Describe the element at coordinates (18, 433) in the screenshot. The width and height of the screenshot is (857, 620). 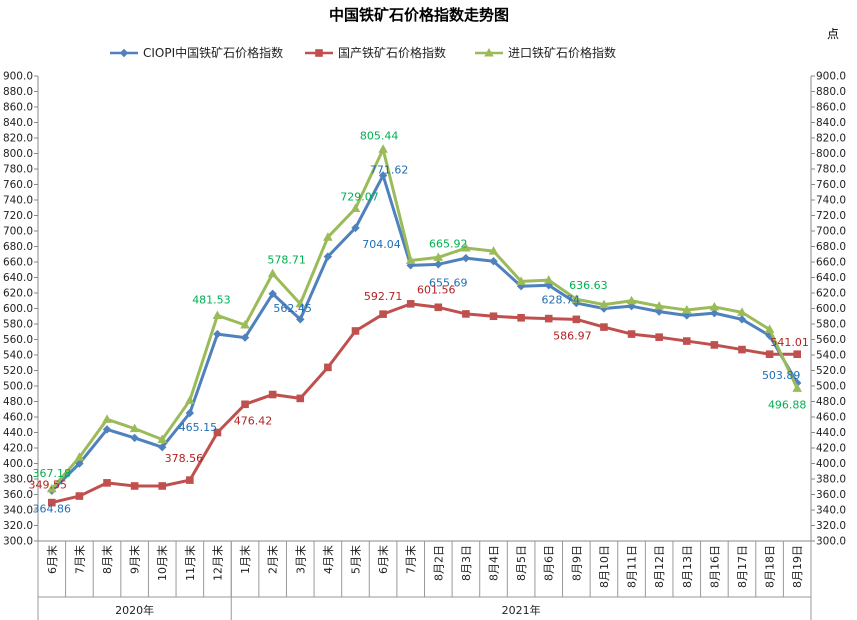
I see `y-tick-label: 440.0` at that location.